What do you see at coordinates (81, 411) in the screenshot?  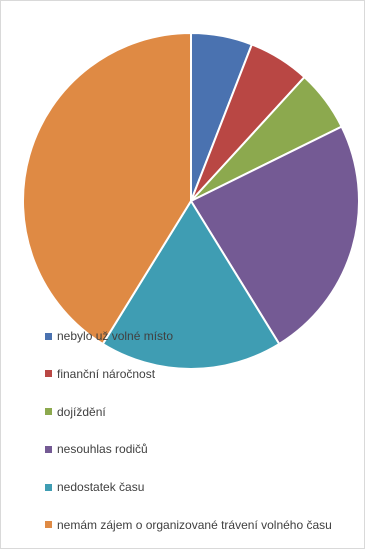 I see `legend-label: dojíždění` at bounding box center [81, 411].